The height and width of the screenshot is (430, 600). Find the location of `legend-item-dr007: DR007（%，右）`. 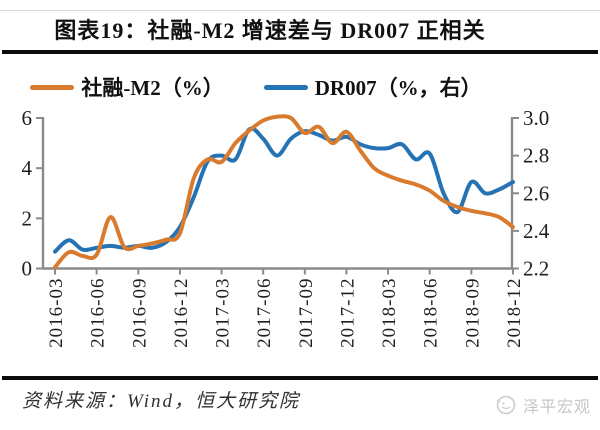

legend-item-dr007: DR007（%，右） is located at coordinates (372, 87).